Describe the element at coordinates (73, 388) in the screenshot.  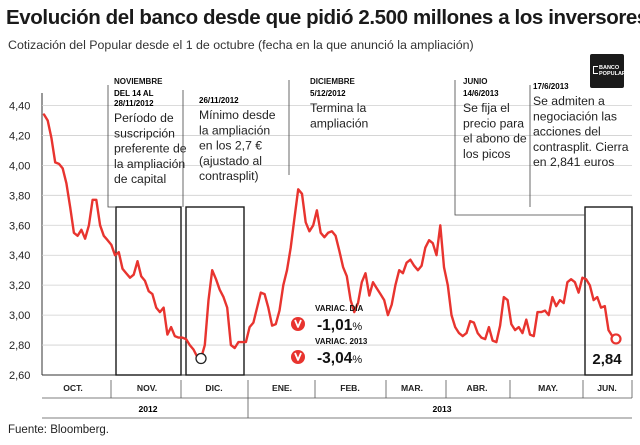
I see `x-month-label: OCT.` at that location.